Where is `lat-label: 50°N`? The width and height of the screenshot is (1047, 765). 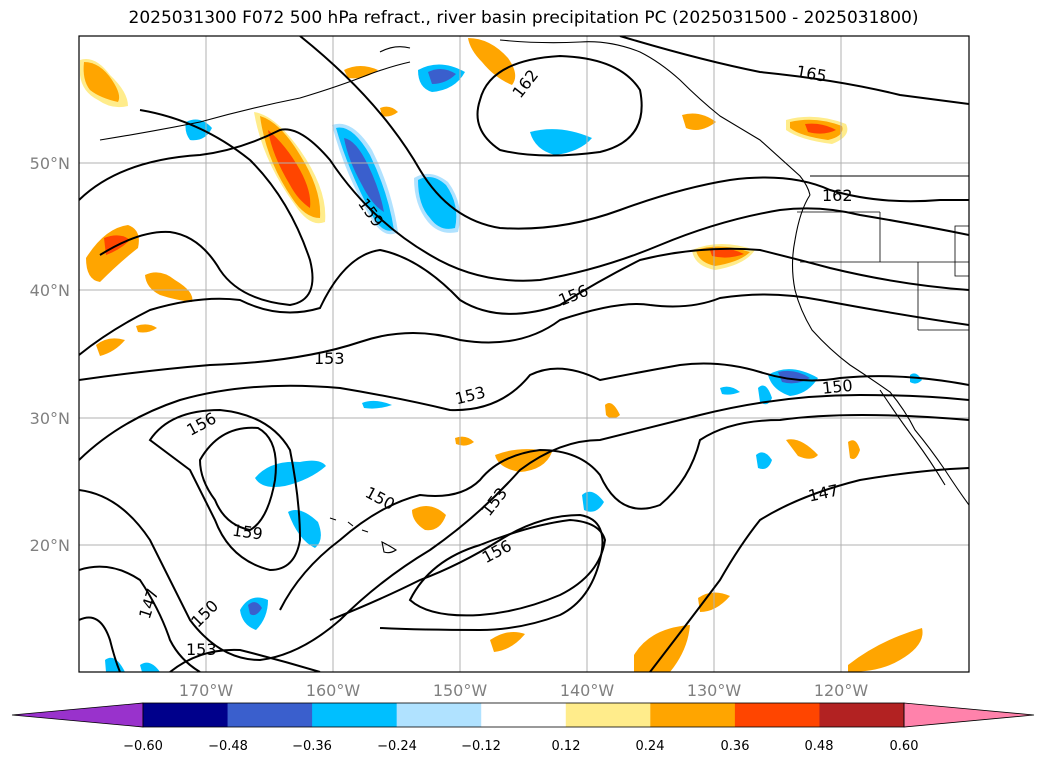 lat-label: 50°N is located at coordinates (50, 163).